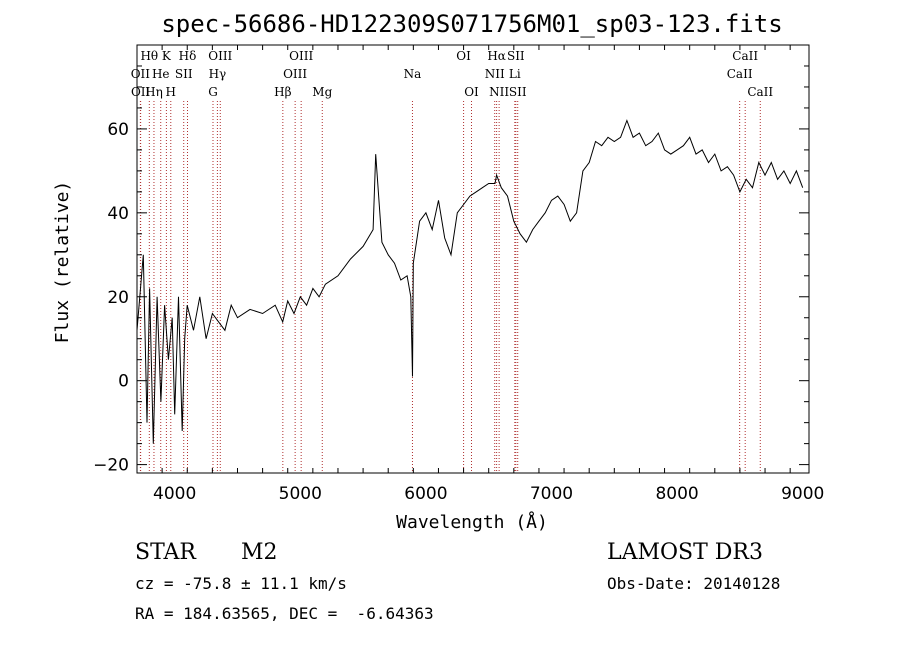  What do you see at coordinates (218, 74) in the screenshot?
I see `line-marker-label: Hγ` at bounding box center [218, 74].